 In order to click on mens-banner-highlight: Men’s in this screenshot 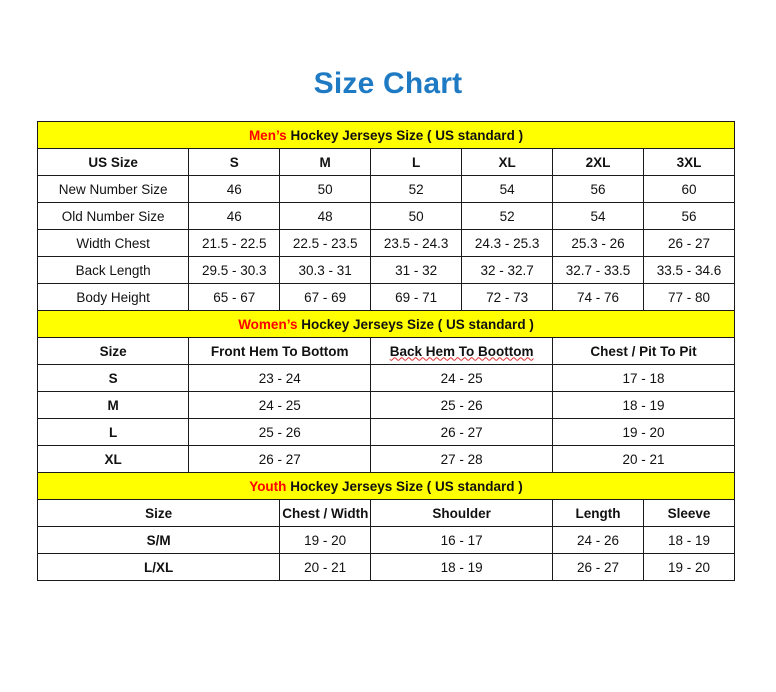, I will do `click(267, 135)`.